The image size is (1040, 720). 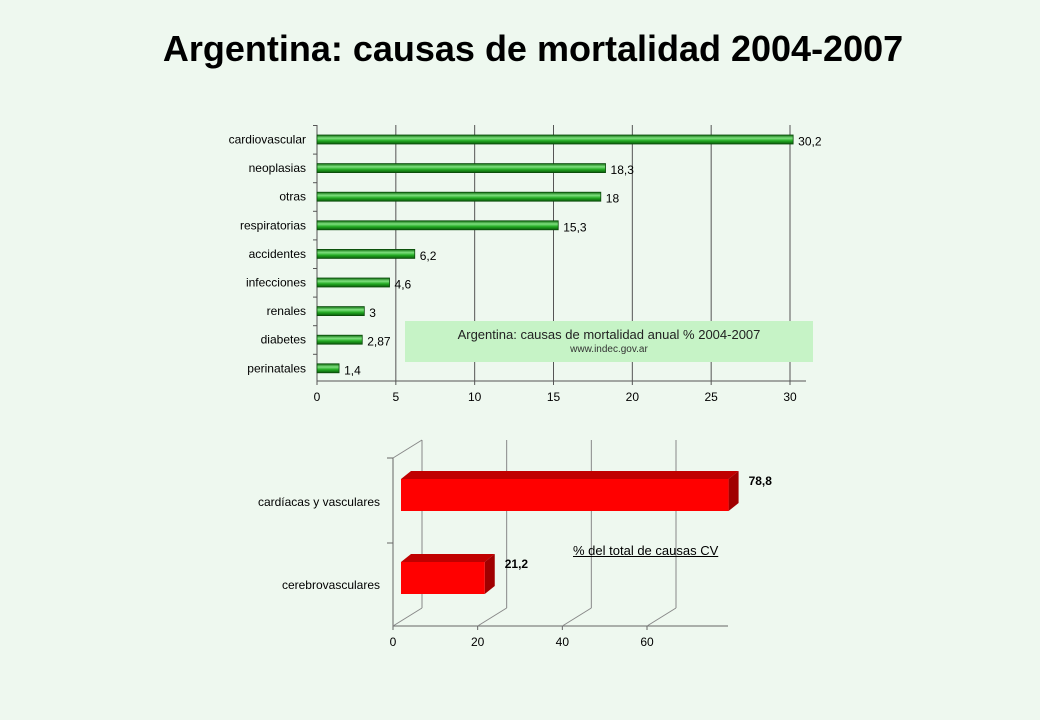 What do you see at coordinates (283, 340) in the screenshot?
I see `category-label: diabetes` at bounding box center [283, 340].